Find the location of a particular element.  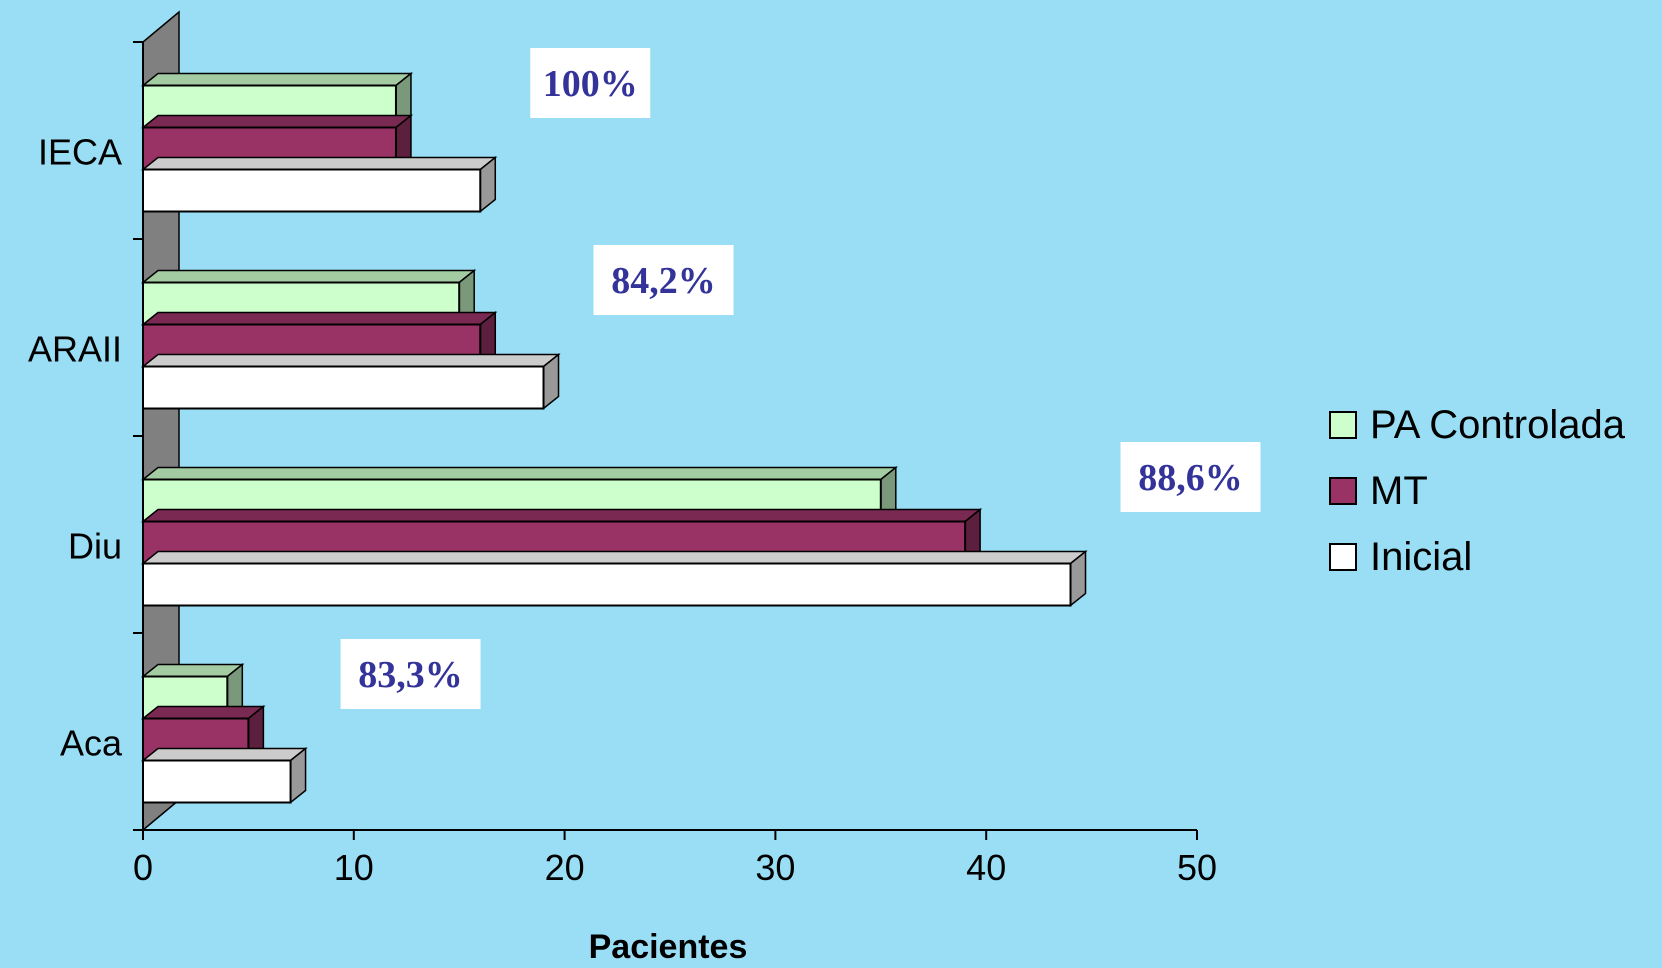

legend-item-inicial: Inicial is located at coordinates (1400, 557).